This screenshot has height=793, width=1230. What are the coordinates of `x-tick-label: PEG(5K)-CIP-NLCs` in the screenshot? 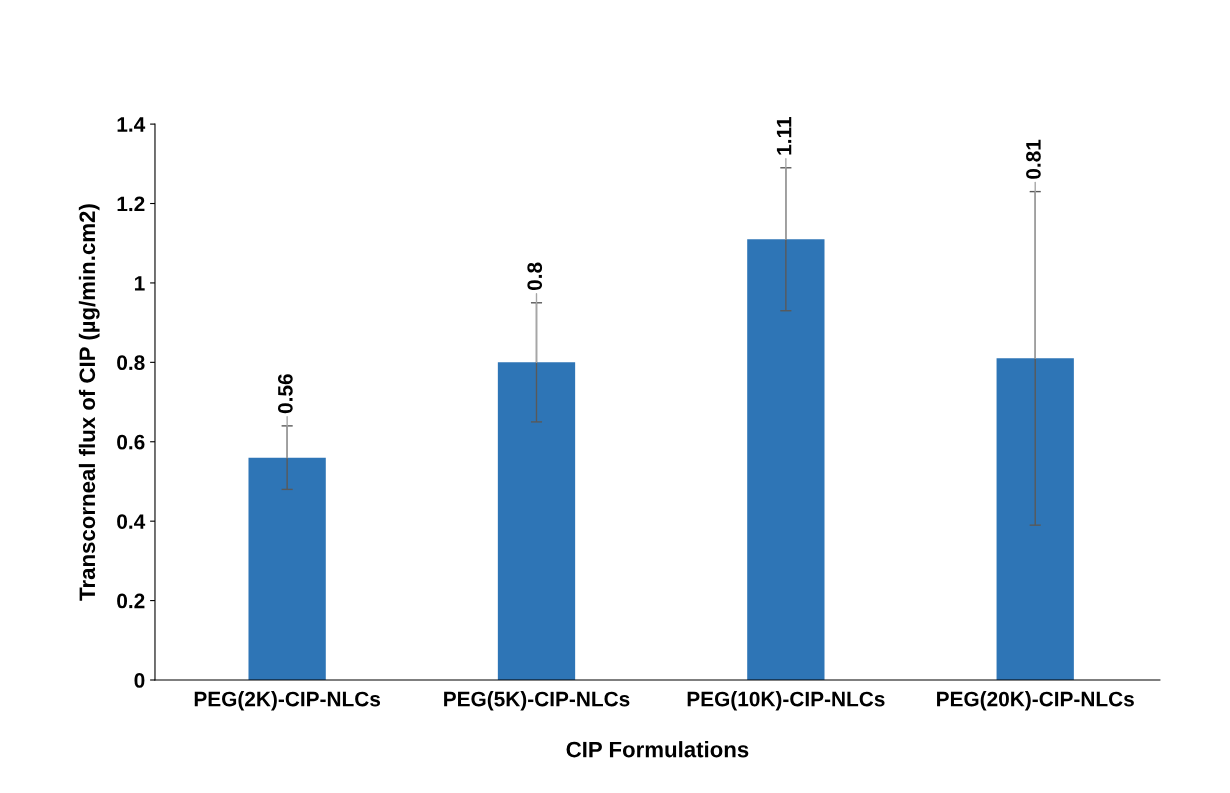 It's located at (537, 701).